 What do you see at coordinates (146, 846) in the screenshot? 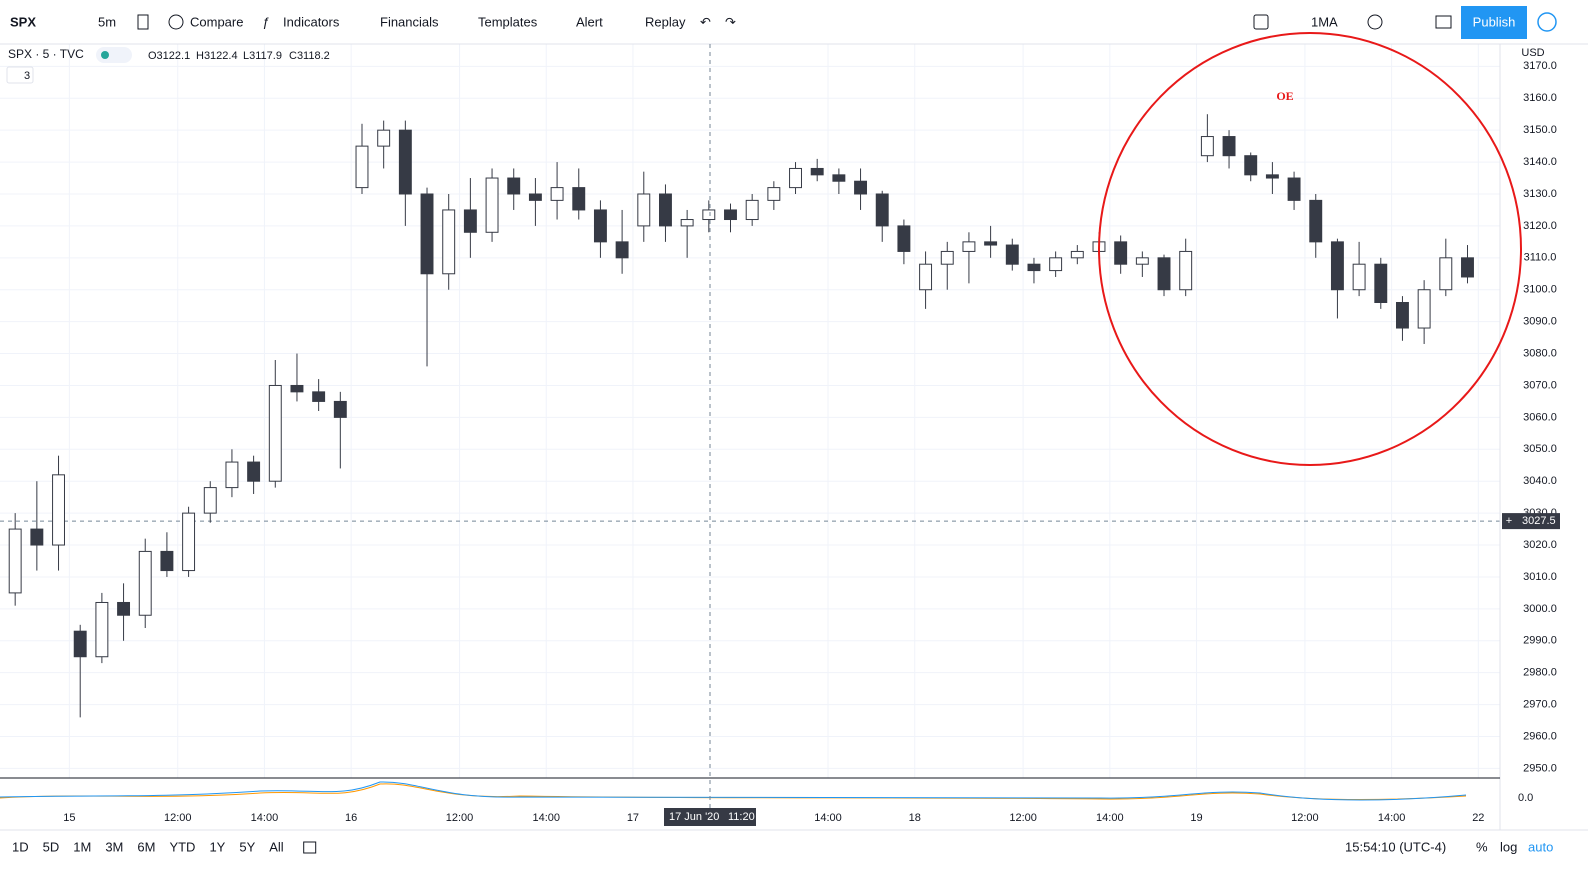
I see `range-button: 6M` at bounding box center [146, 846].